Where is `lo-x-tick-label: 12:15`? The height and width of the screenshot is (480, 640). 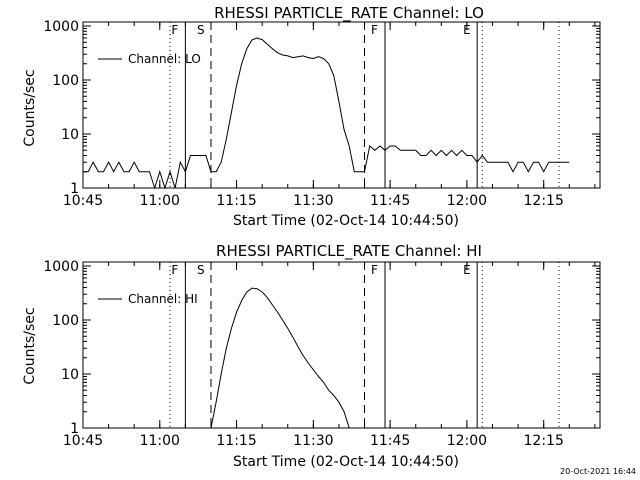
lo-x-tick-label: 12:15 is located at coordinates (544, 201).